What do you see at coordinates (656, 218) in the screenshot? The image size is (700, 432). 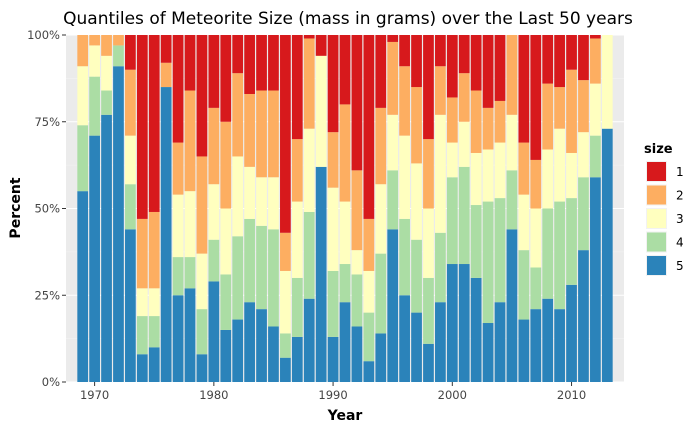 I see `legend-key-color` at bounding box center [656, 218].